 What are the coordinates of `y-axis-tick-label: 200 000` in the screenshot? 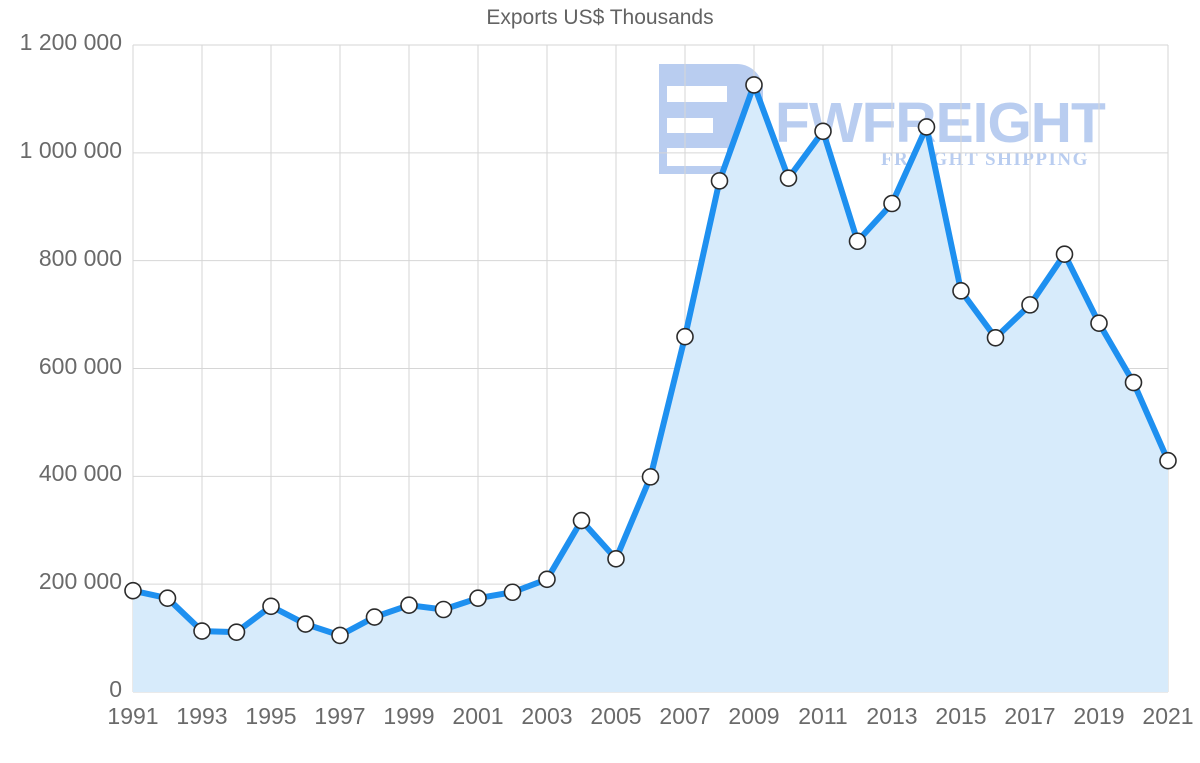 It's located at (80, 581).